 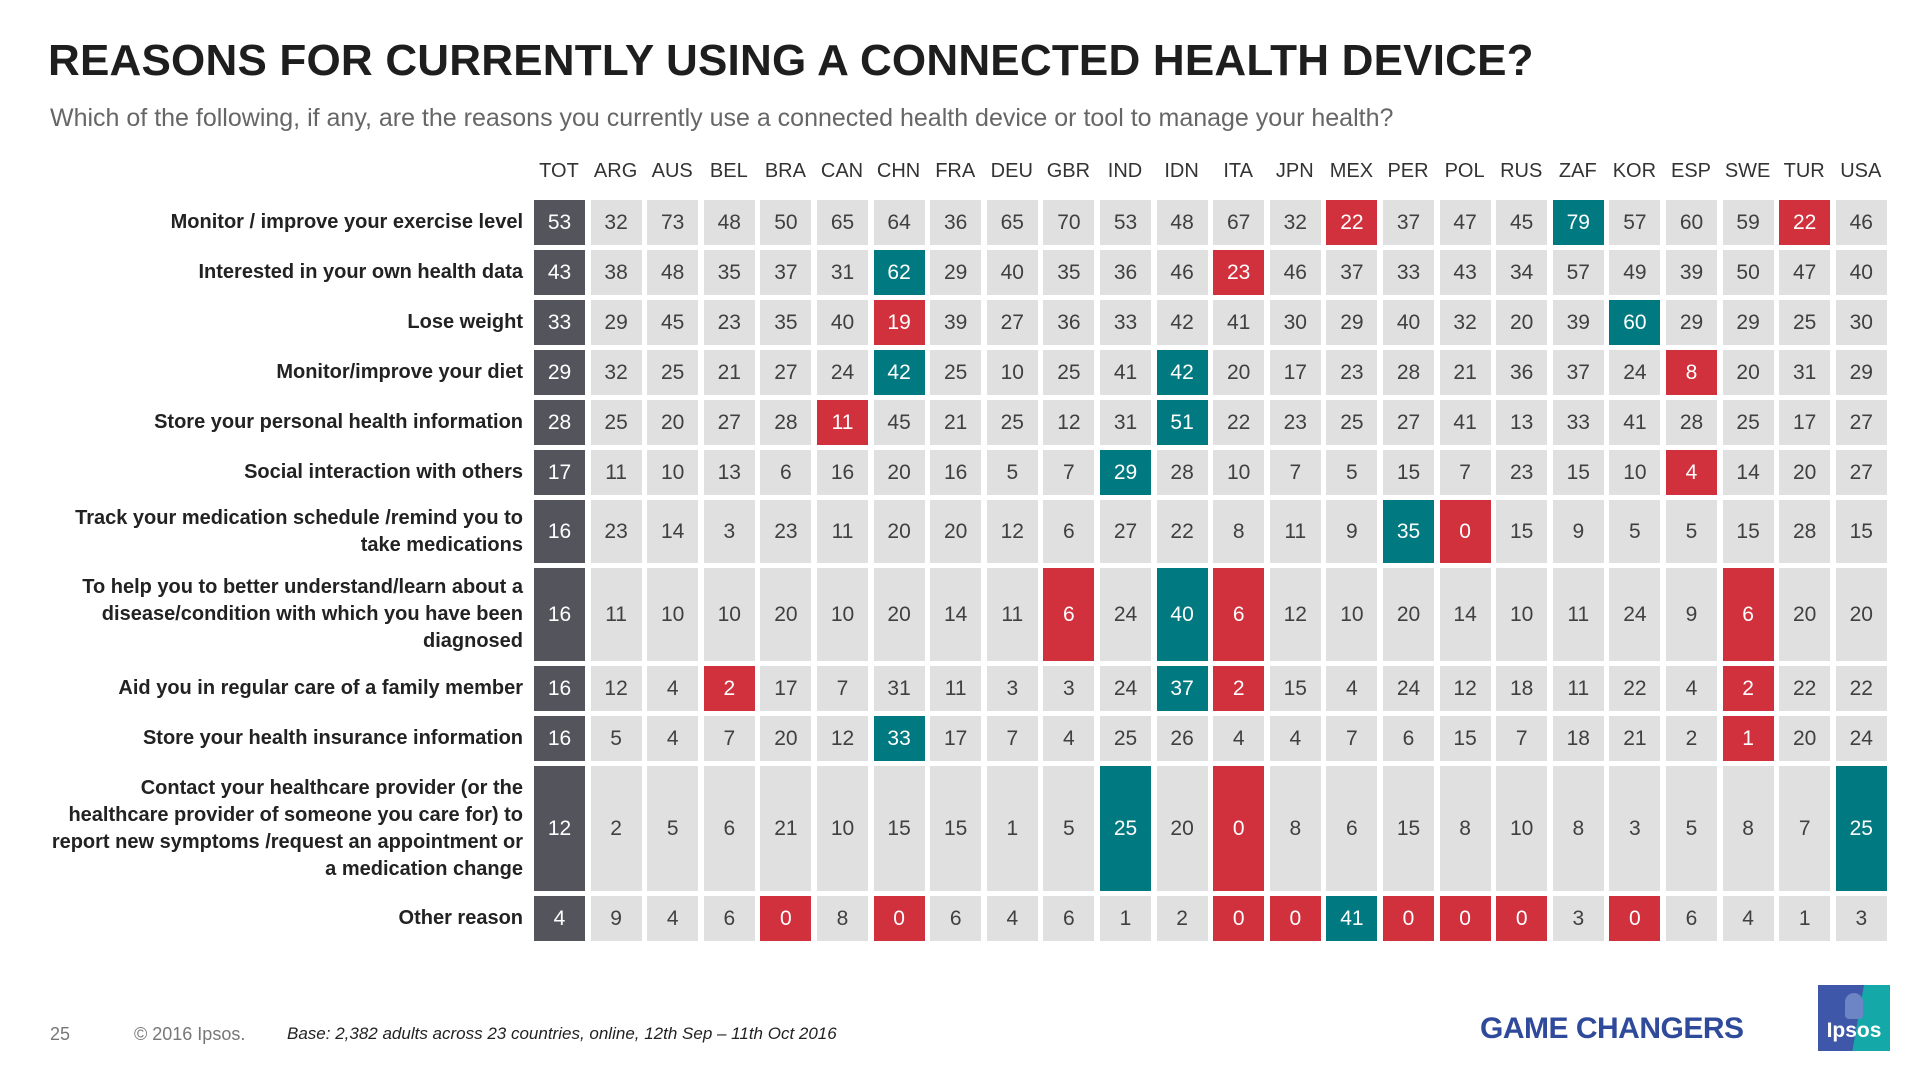 What do you see at coordinates (1352, 322) in the screenshot?
I see `cell-mex: 29` at bounding box center [1352, 322].